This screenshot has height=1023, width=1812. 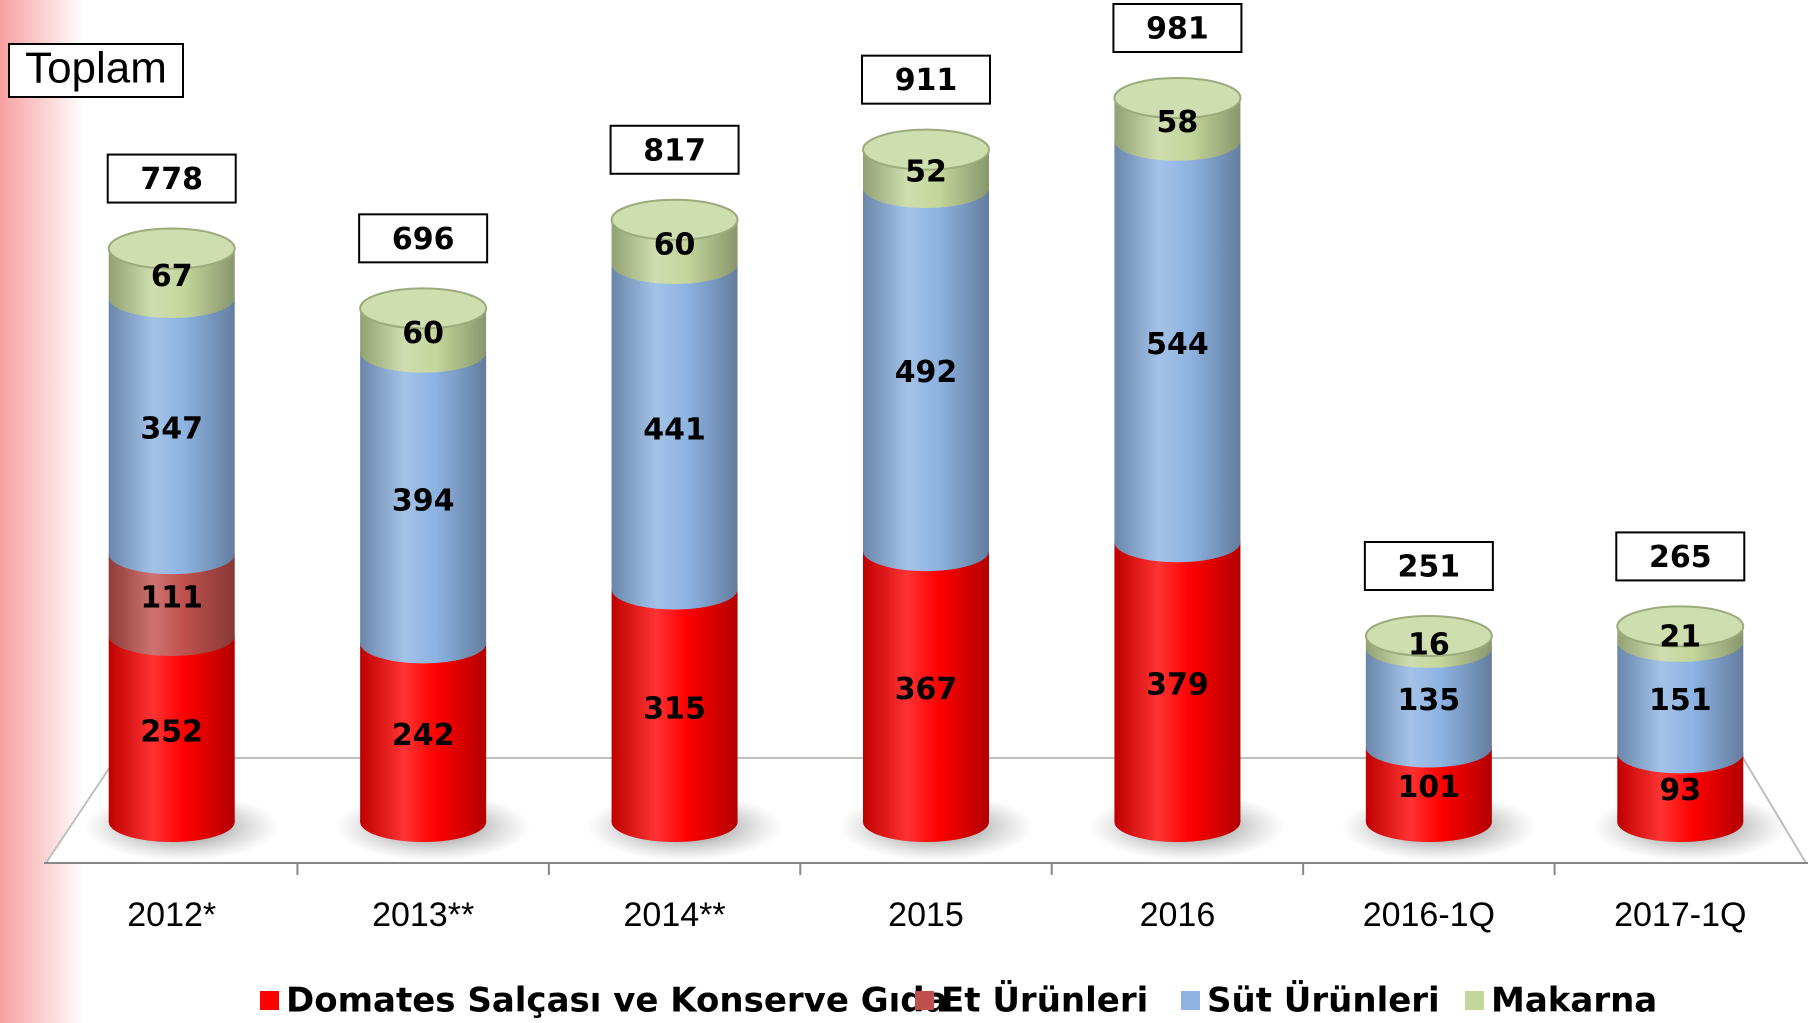 I want to click on data-label: 252, so click(x=171, y=732).